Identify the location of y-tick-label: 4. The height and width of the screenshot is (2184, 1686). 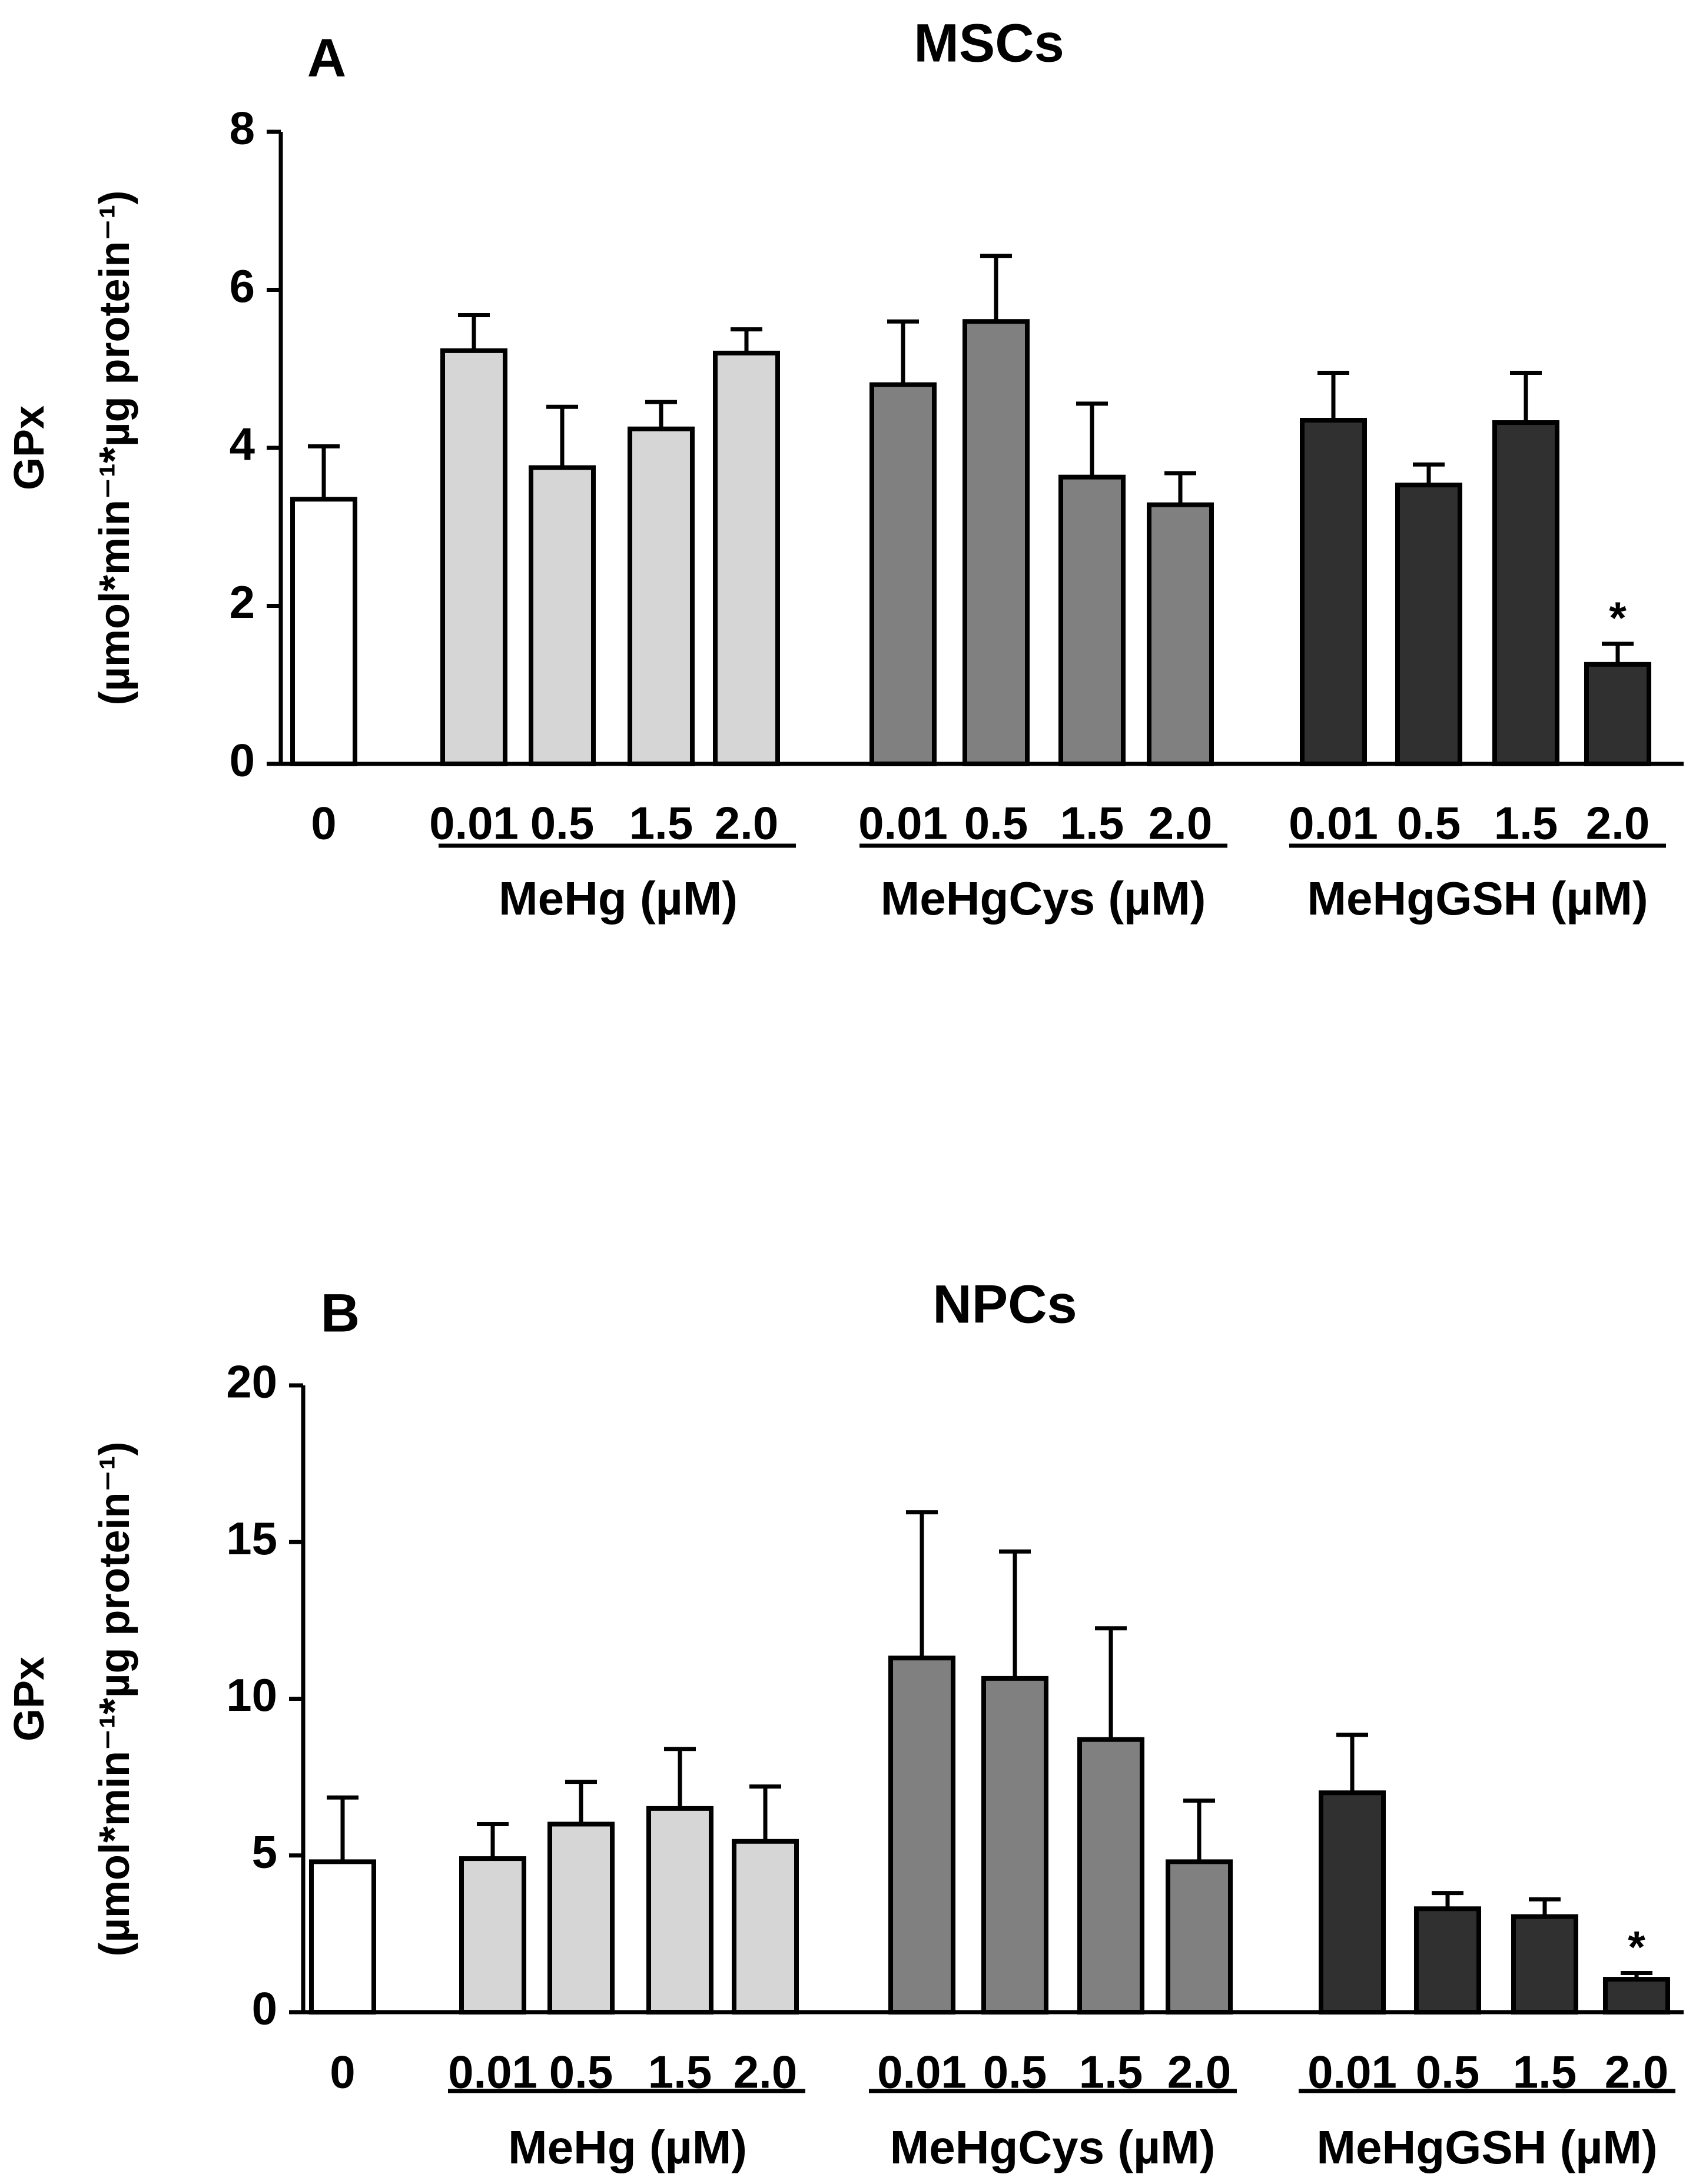
(242, 444).